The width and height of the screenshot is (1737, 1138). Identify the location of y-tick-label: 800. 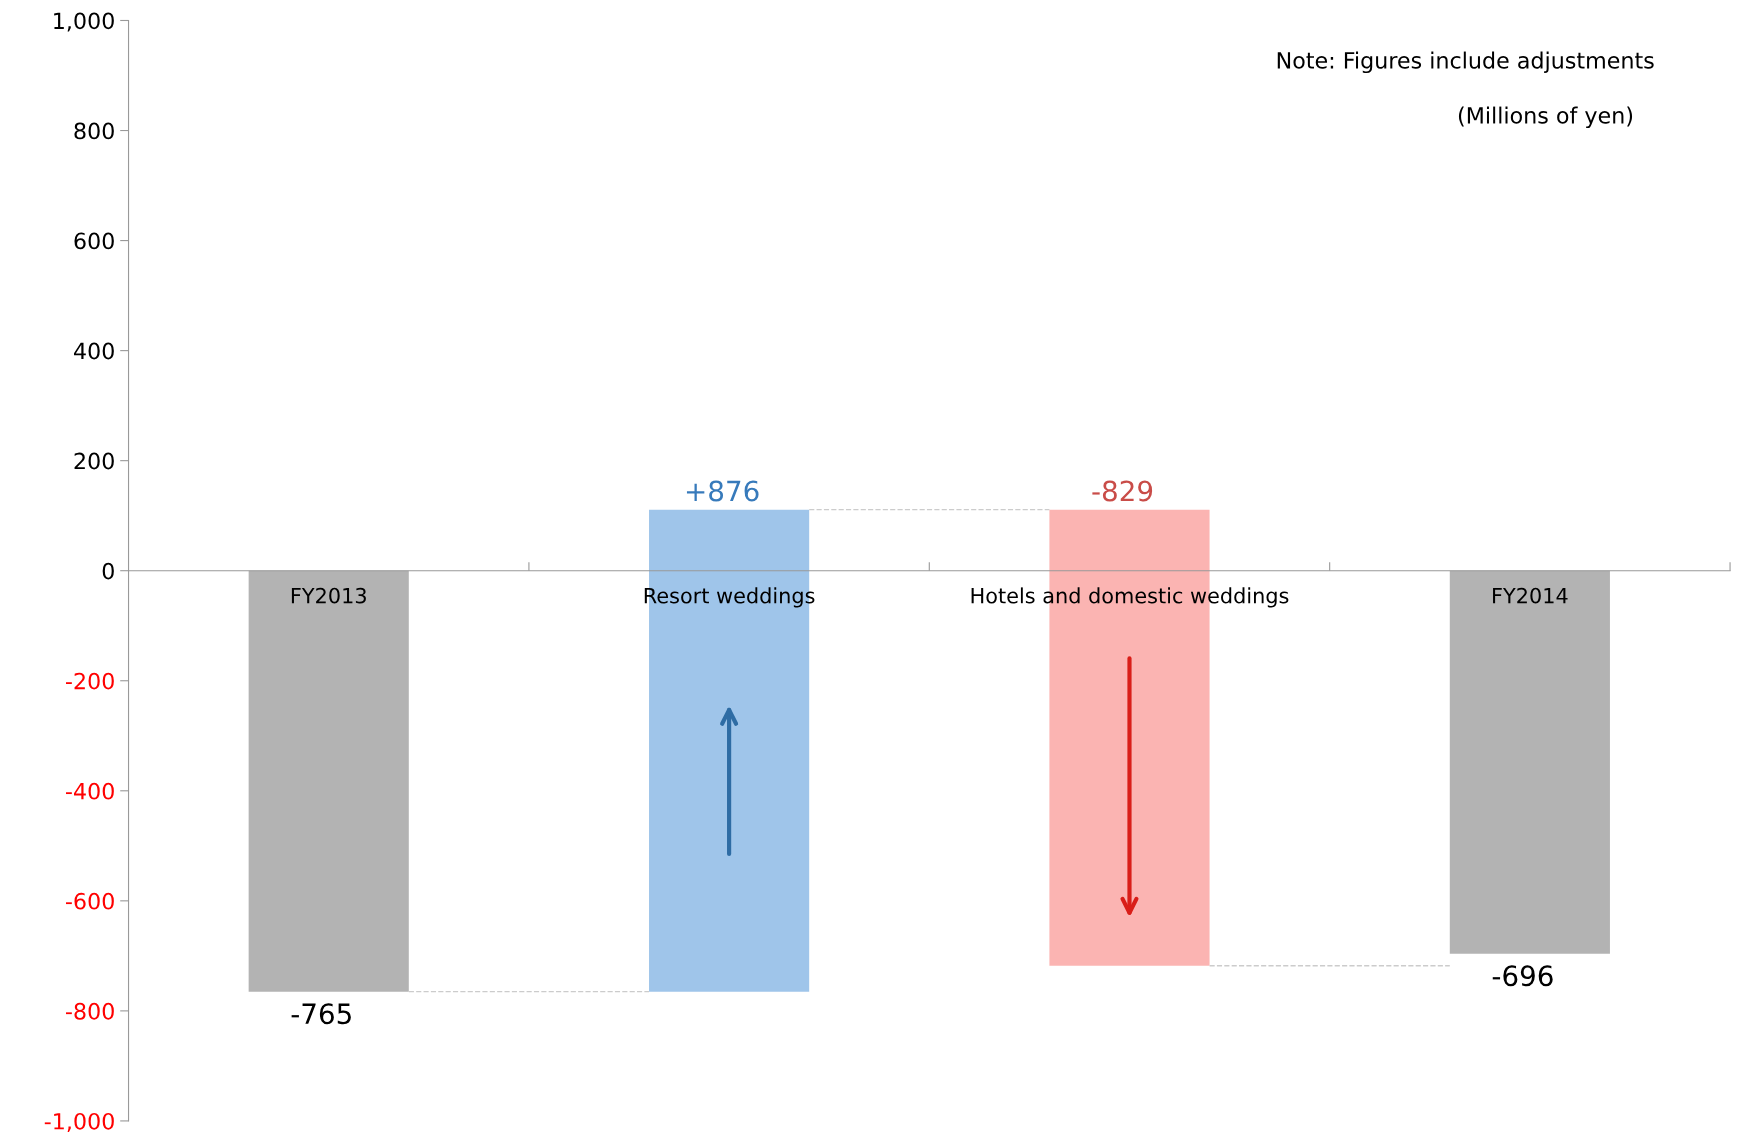
(94, 131).